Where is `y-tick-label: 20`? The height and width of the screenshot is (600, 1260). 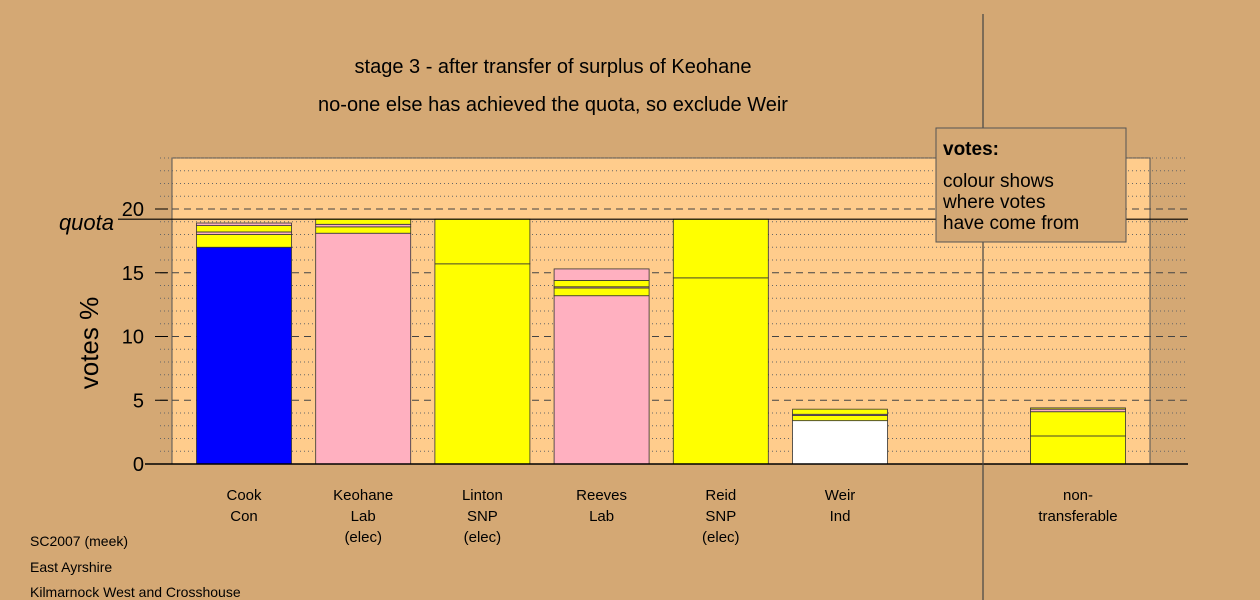
y-tick-label: 20 is located at coordinates (133, 210).